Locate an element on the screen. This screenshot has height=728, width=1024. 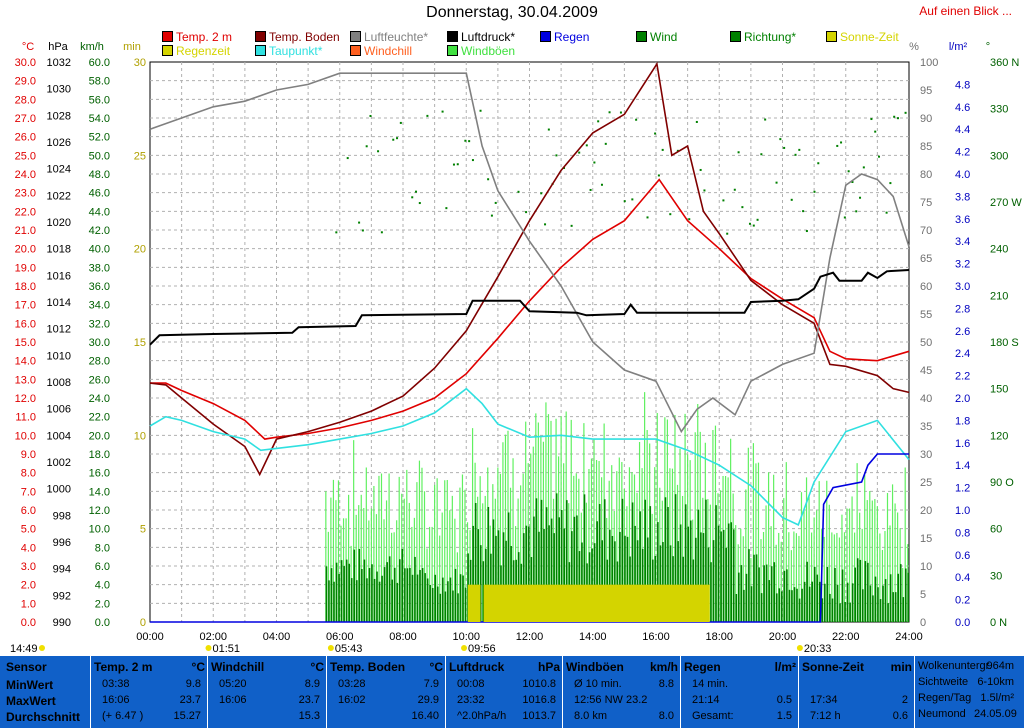
tick-label-humidity: 40 is located at coordinates (926, 399).